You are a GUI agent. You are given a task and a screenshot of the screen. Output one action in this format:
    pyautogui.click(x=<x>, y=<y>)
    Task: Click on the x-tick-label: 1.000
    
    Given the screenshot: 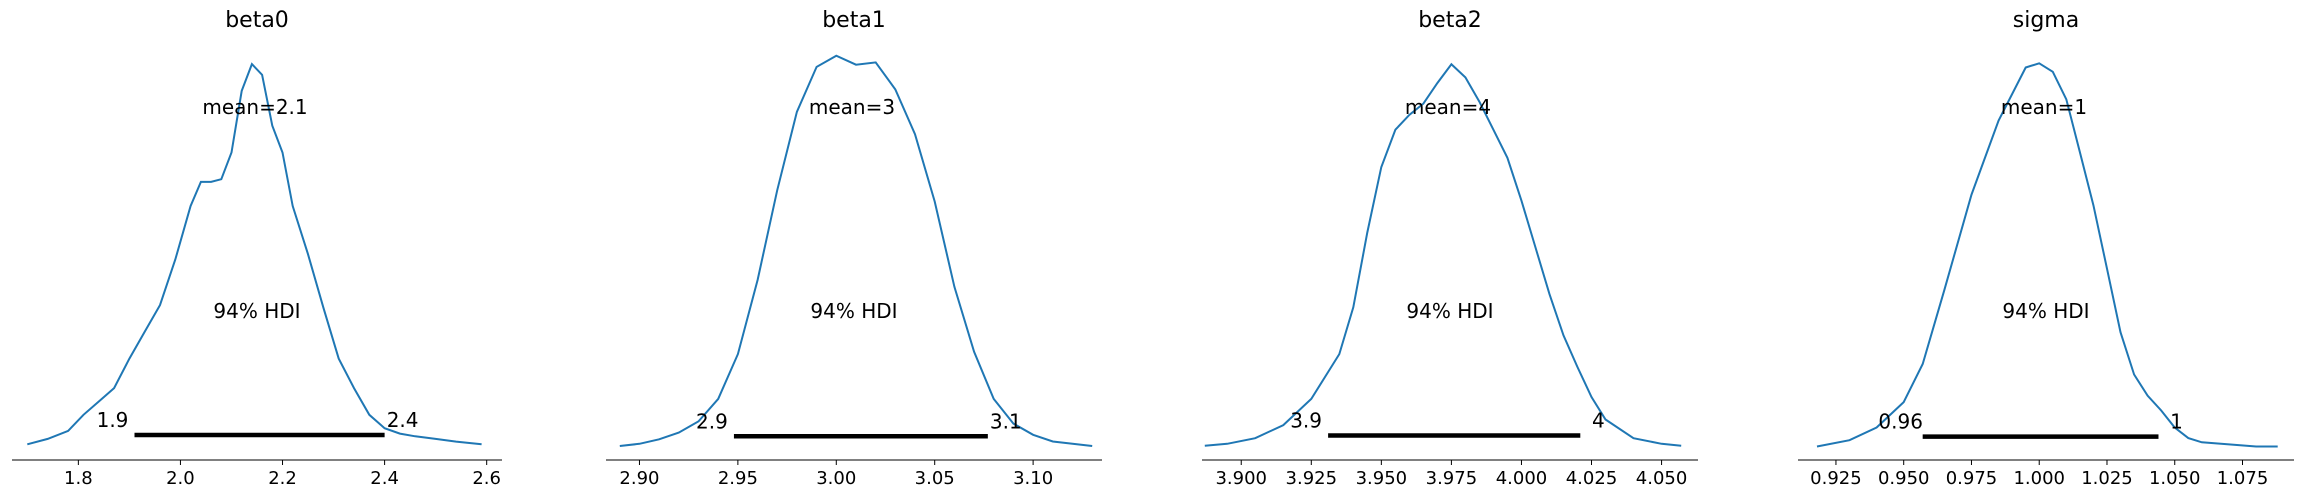 What is the action you would take?
    pyautogui.click(x=2039, y=478)
    